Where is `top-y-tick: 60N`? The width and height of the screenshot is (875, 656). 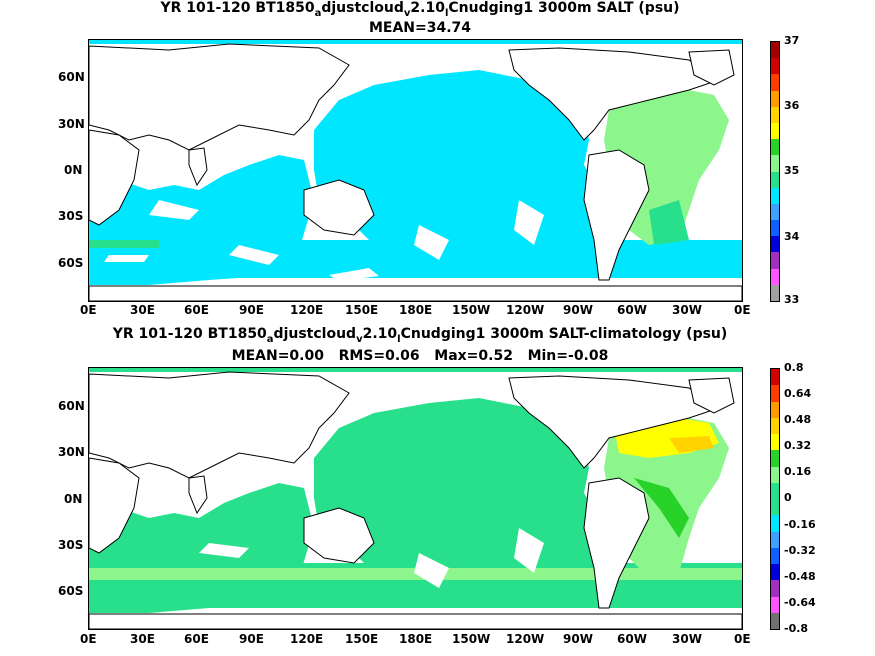
top-y-tick: 60N is located at coordinates (71, 77).